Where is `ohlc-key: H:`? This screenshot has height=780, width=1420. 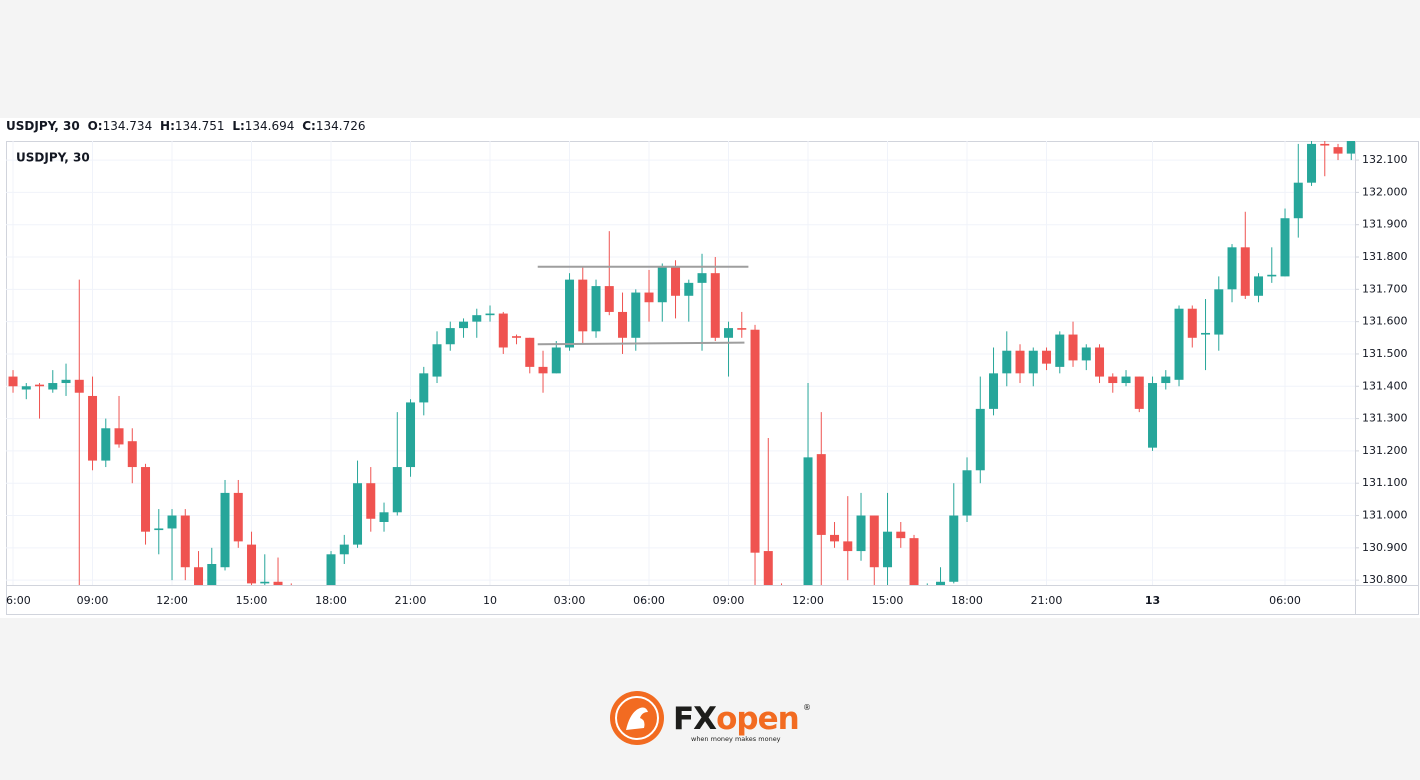 ohlc-key: H: is located at coordinates (167, 126).